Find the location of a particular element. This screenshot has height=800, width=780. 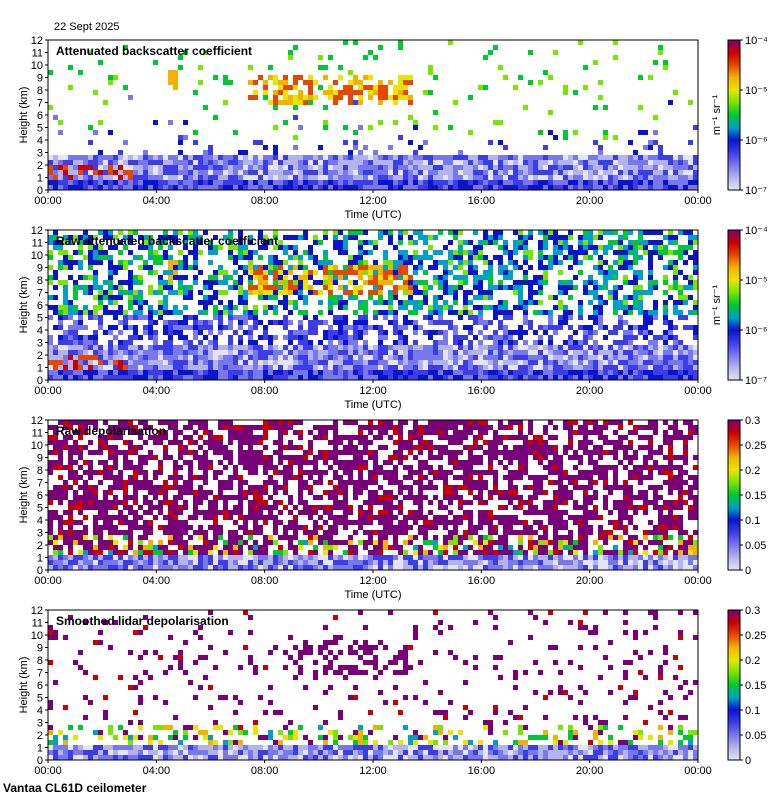

panel-title: Smoothed lidar depolarisation is located at coordinates (142, 621).